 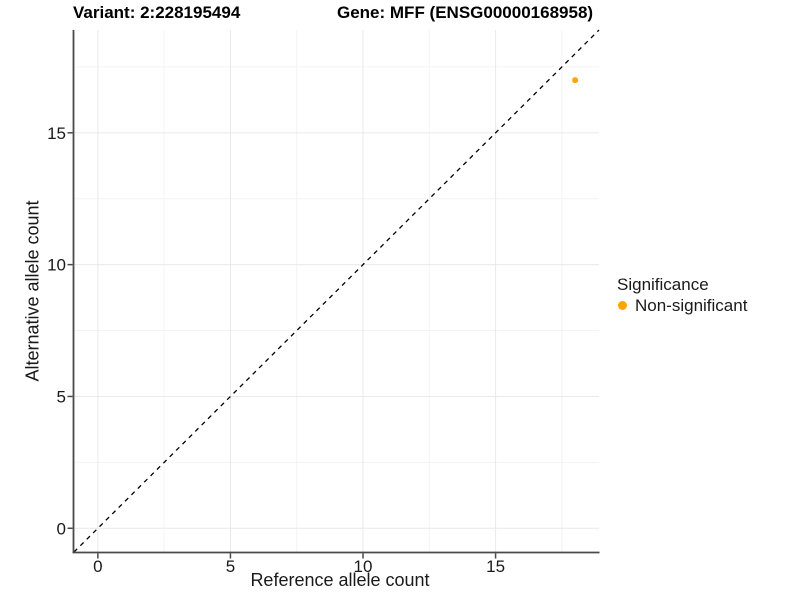 I want to click on legend-item: Non-significant, so click(x=682, y=305).